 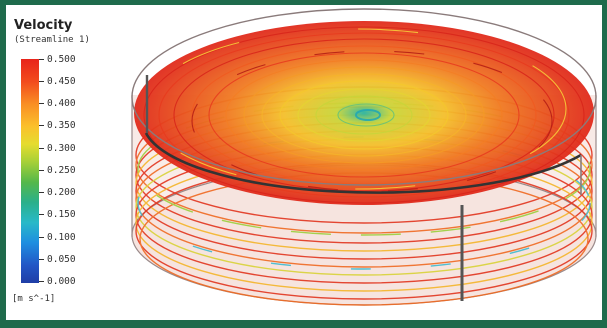 What do you see at coordinates (34, 299) in the screenshot?
I see `legend-units: [m s^-1]` at bounding box center [34, 299].